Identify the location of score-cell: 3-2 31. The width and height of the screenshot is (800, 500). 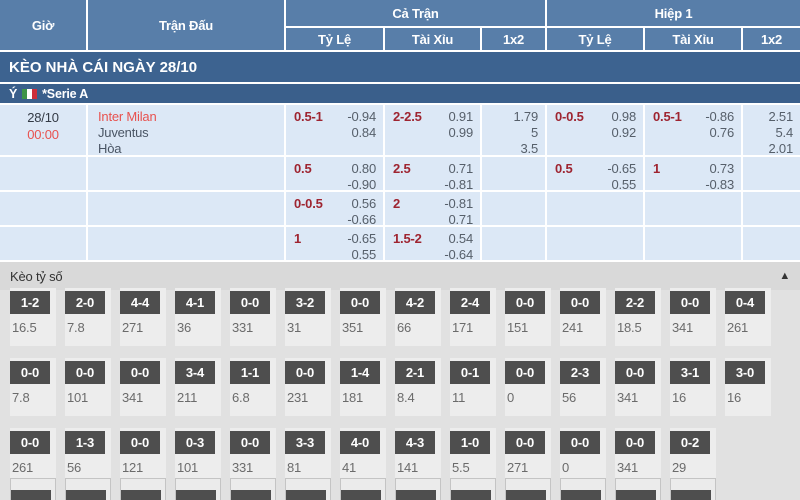
(308, 317).